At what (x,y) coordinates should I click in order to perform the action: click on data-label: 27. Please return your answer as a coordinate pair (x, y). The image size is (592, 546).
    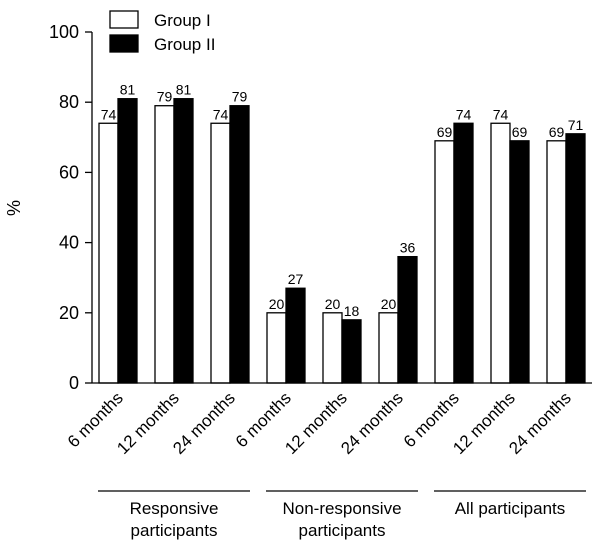
    Looking at the image, I should click on (296, 279).